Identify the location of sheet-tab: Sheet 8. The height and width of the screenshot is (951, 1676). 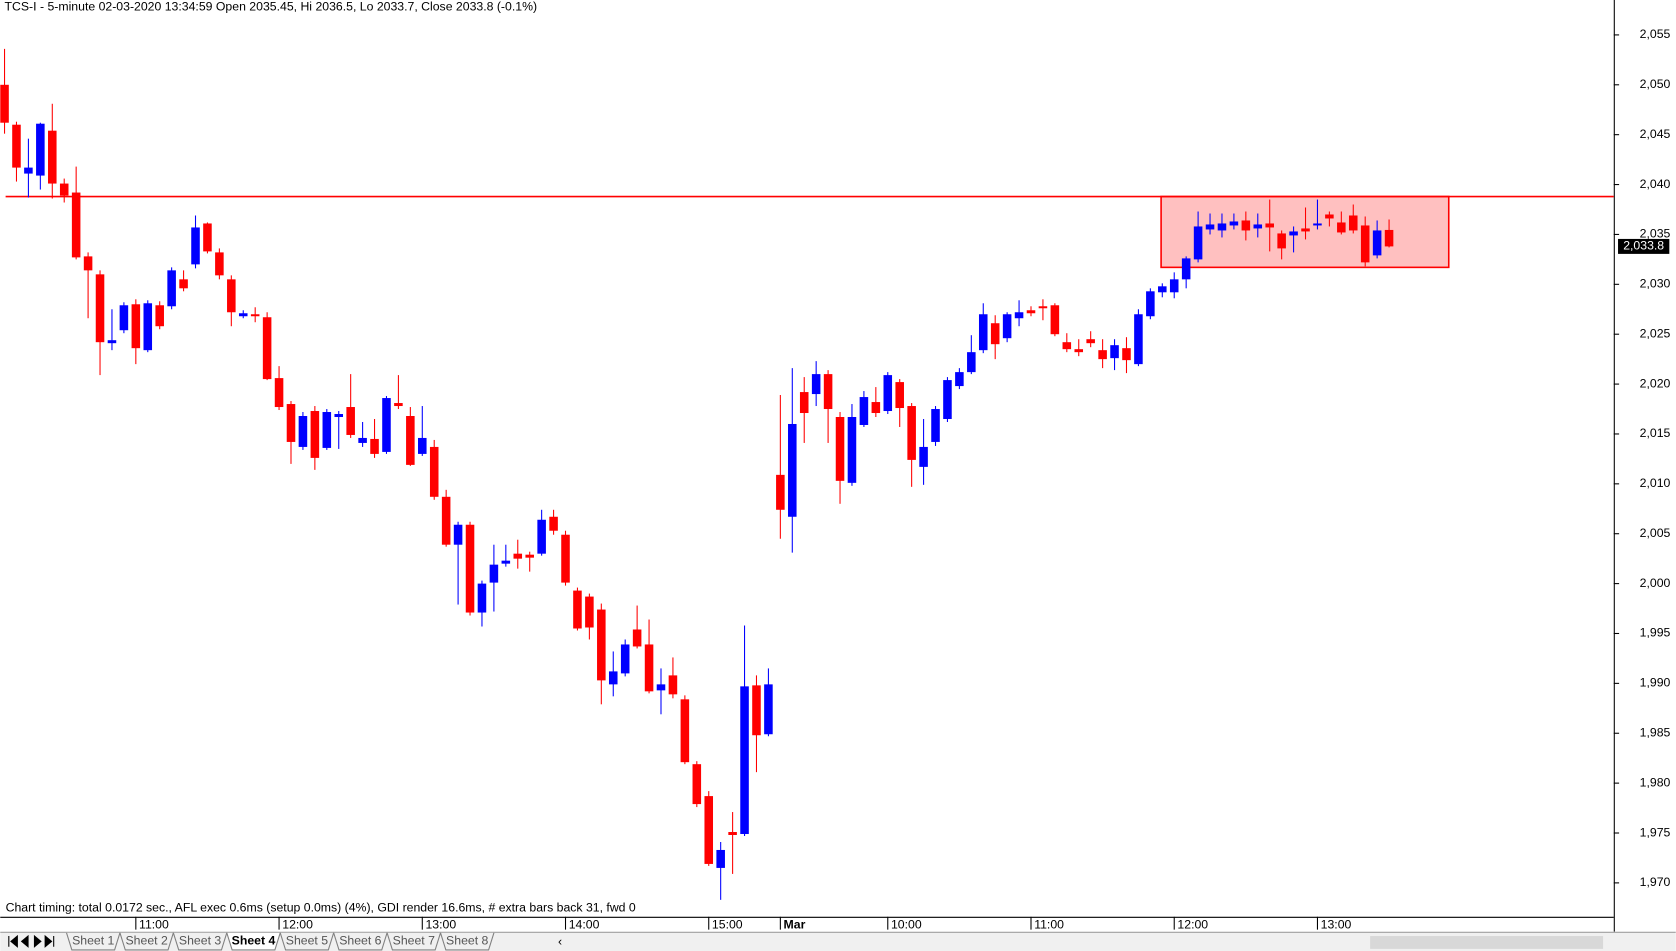
(467, 941).